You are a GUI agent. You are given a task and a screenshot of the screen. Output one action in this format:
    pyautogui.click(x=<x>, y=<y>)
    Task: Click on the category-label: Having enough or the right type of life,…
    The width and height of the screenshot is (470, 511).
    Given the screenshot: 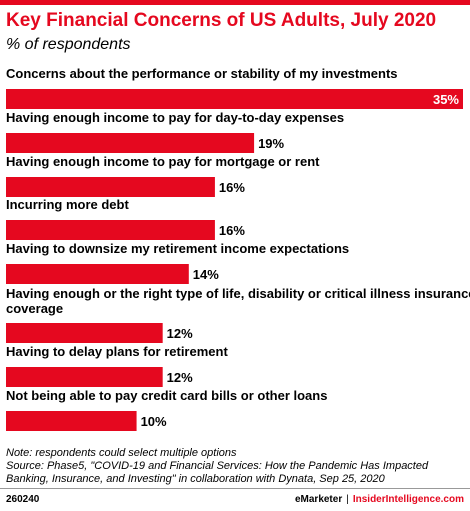 What is the action you would take?
    pyautogui.click(x=238, y=293)
    